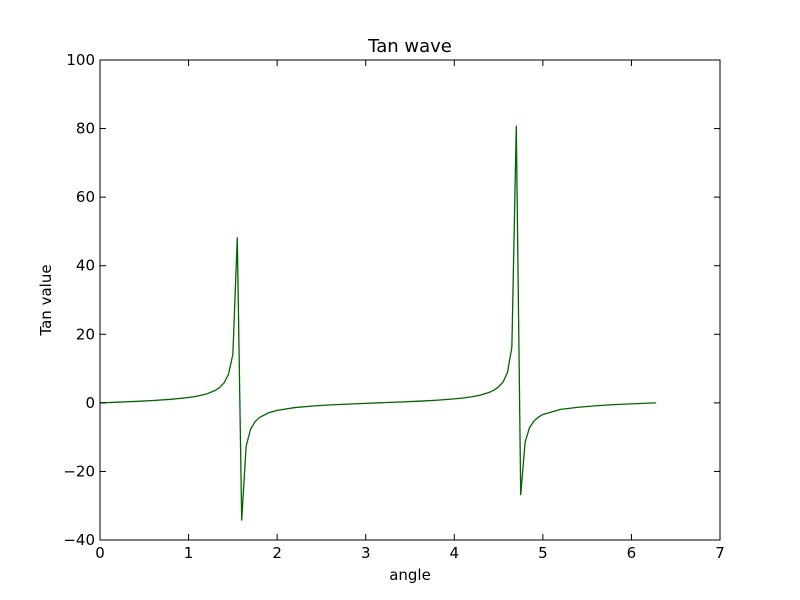 Image resolution: width=800 pixels, height=600 pixels. Describe the element at coordinates (80, 60) in the screenshot. I see `y-tick-label: 100` at that location.